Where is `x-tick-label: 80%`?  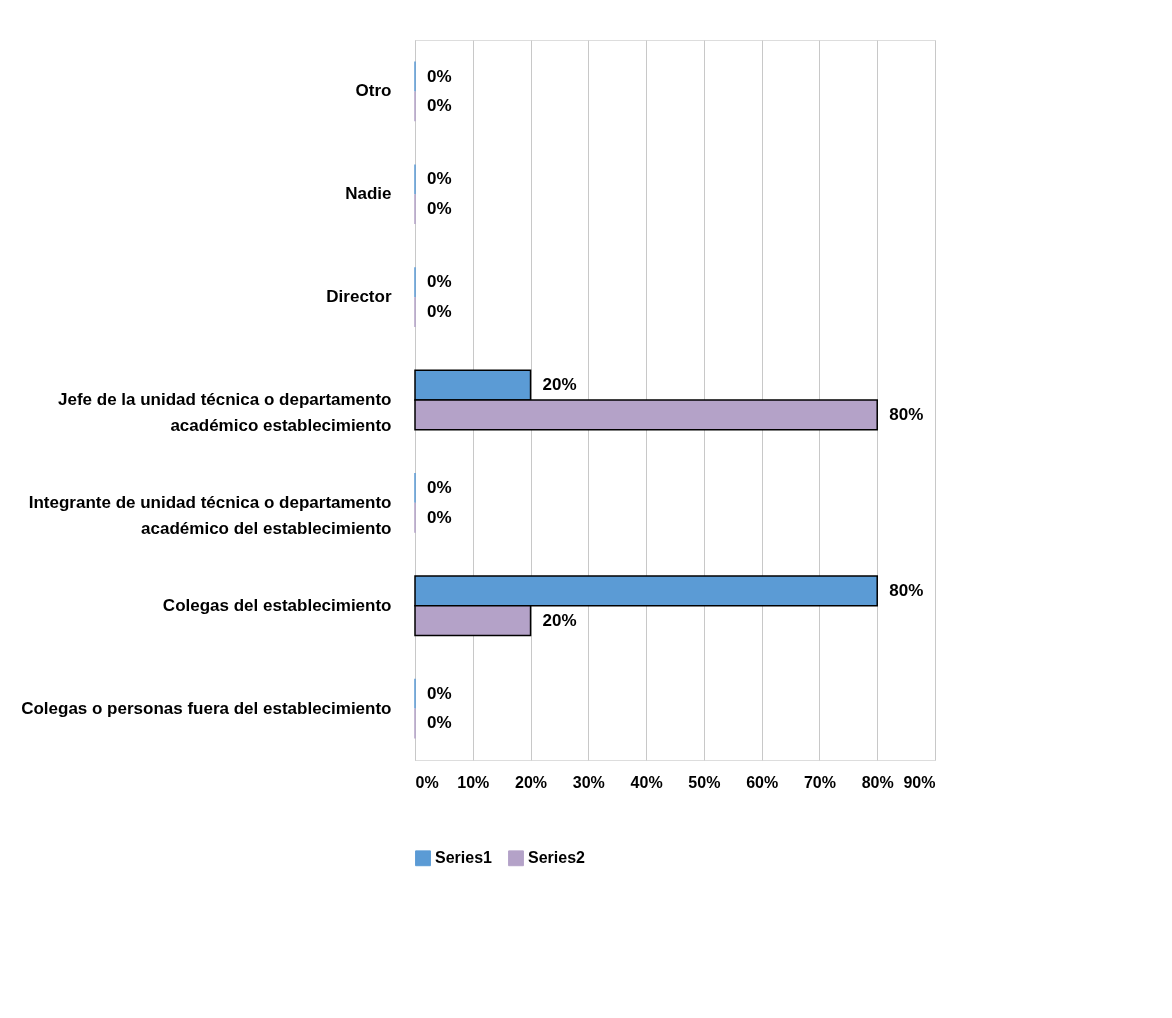
x-tick-label: 80% is located at coordinates (877, 782).